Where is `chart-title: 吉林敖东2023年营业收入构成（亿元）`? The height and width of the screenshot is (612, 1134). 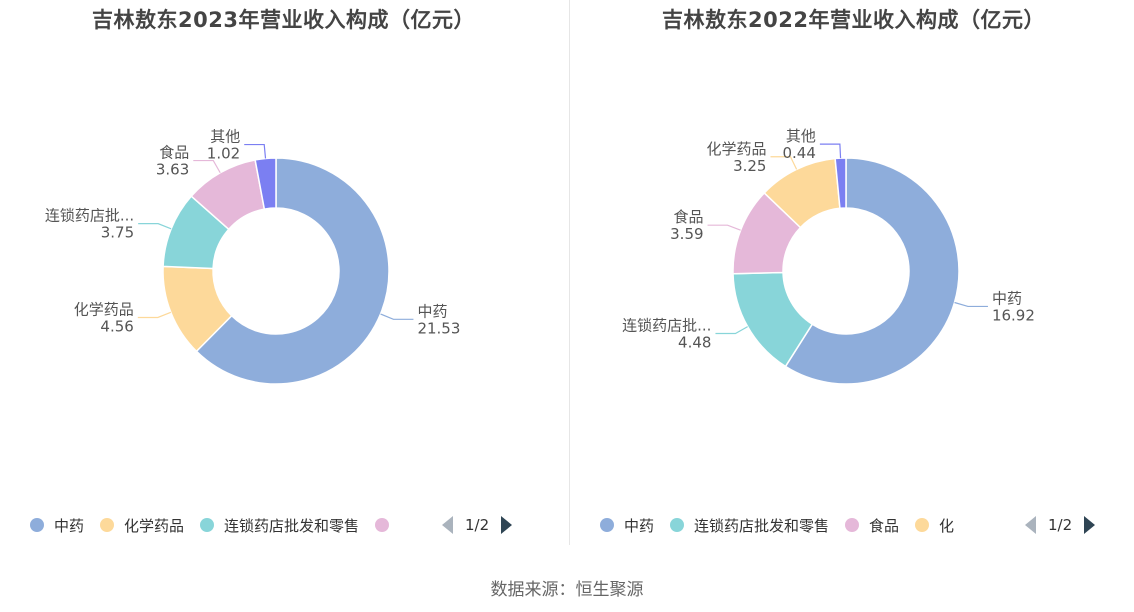 chart-title: 吉林敖东2023年营业收入构成（亿元） is located at coordinates (283, 20).